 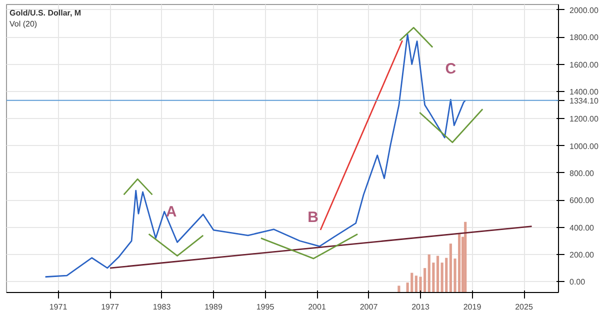 I want to click on y-tick-label: 1000.00, so click(x=584, y=146).